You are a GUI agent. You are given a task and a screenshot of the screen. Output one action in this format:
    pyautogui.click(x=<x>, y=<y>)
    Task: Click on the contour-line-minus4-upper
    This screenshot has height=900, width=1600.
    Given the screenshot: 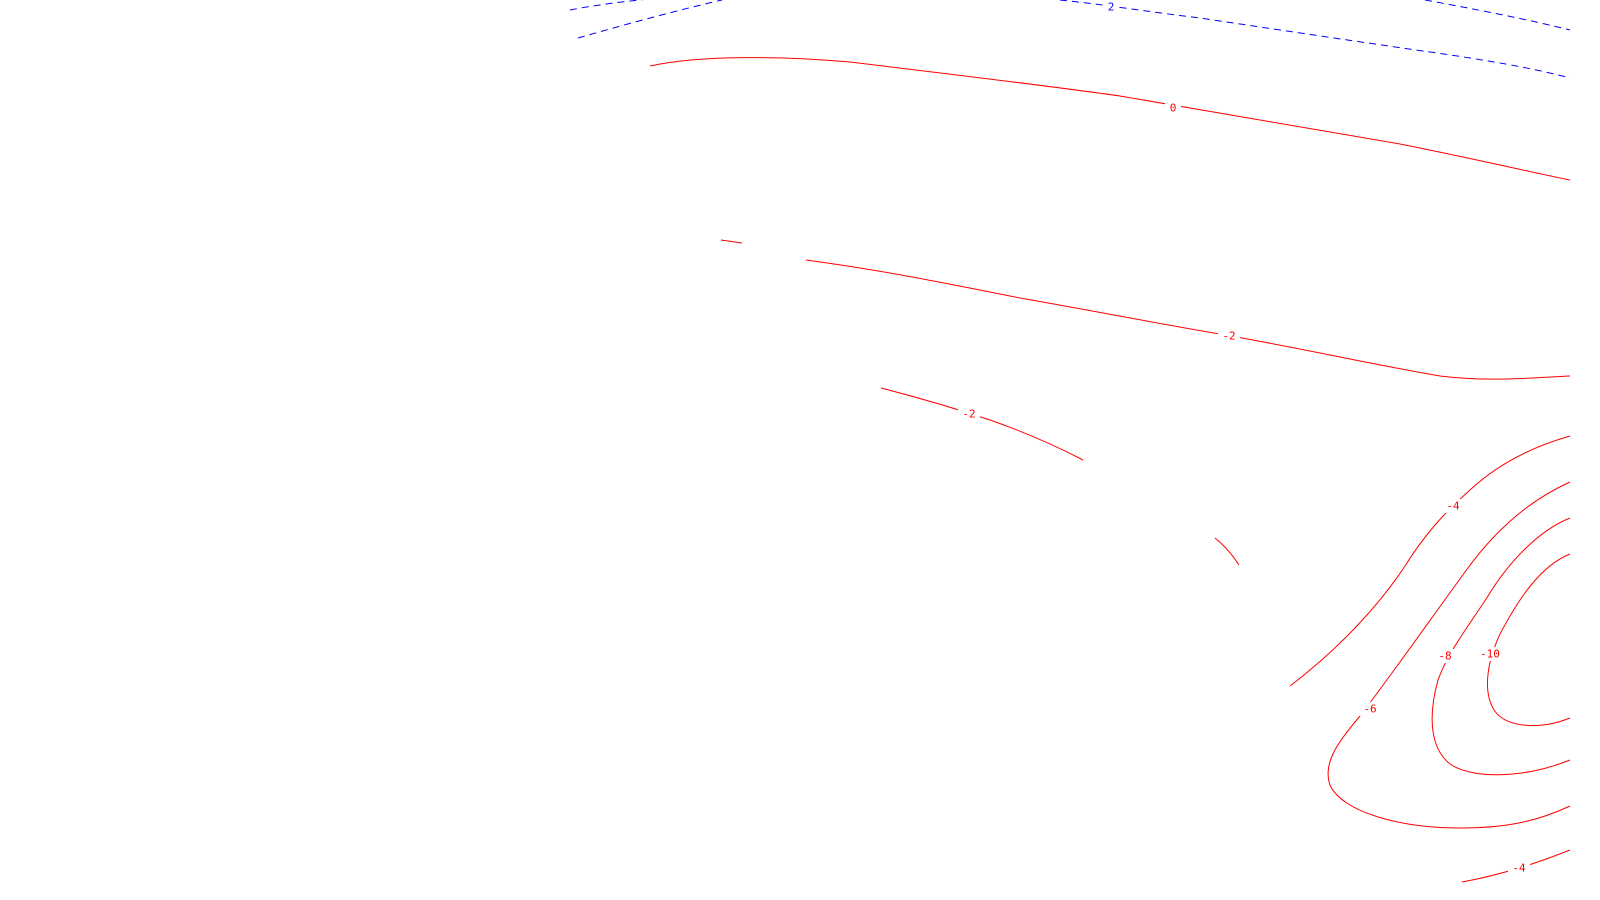 What is the action you would take?
    pyautogui.click(x=1430, y=561)
    